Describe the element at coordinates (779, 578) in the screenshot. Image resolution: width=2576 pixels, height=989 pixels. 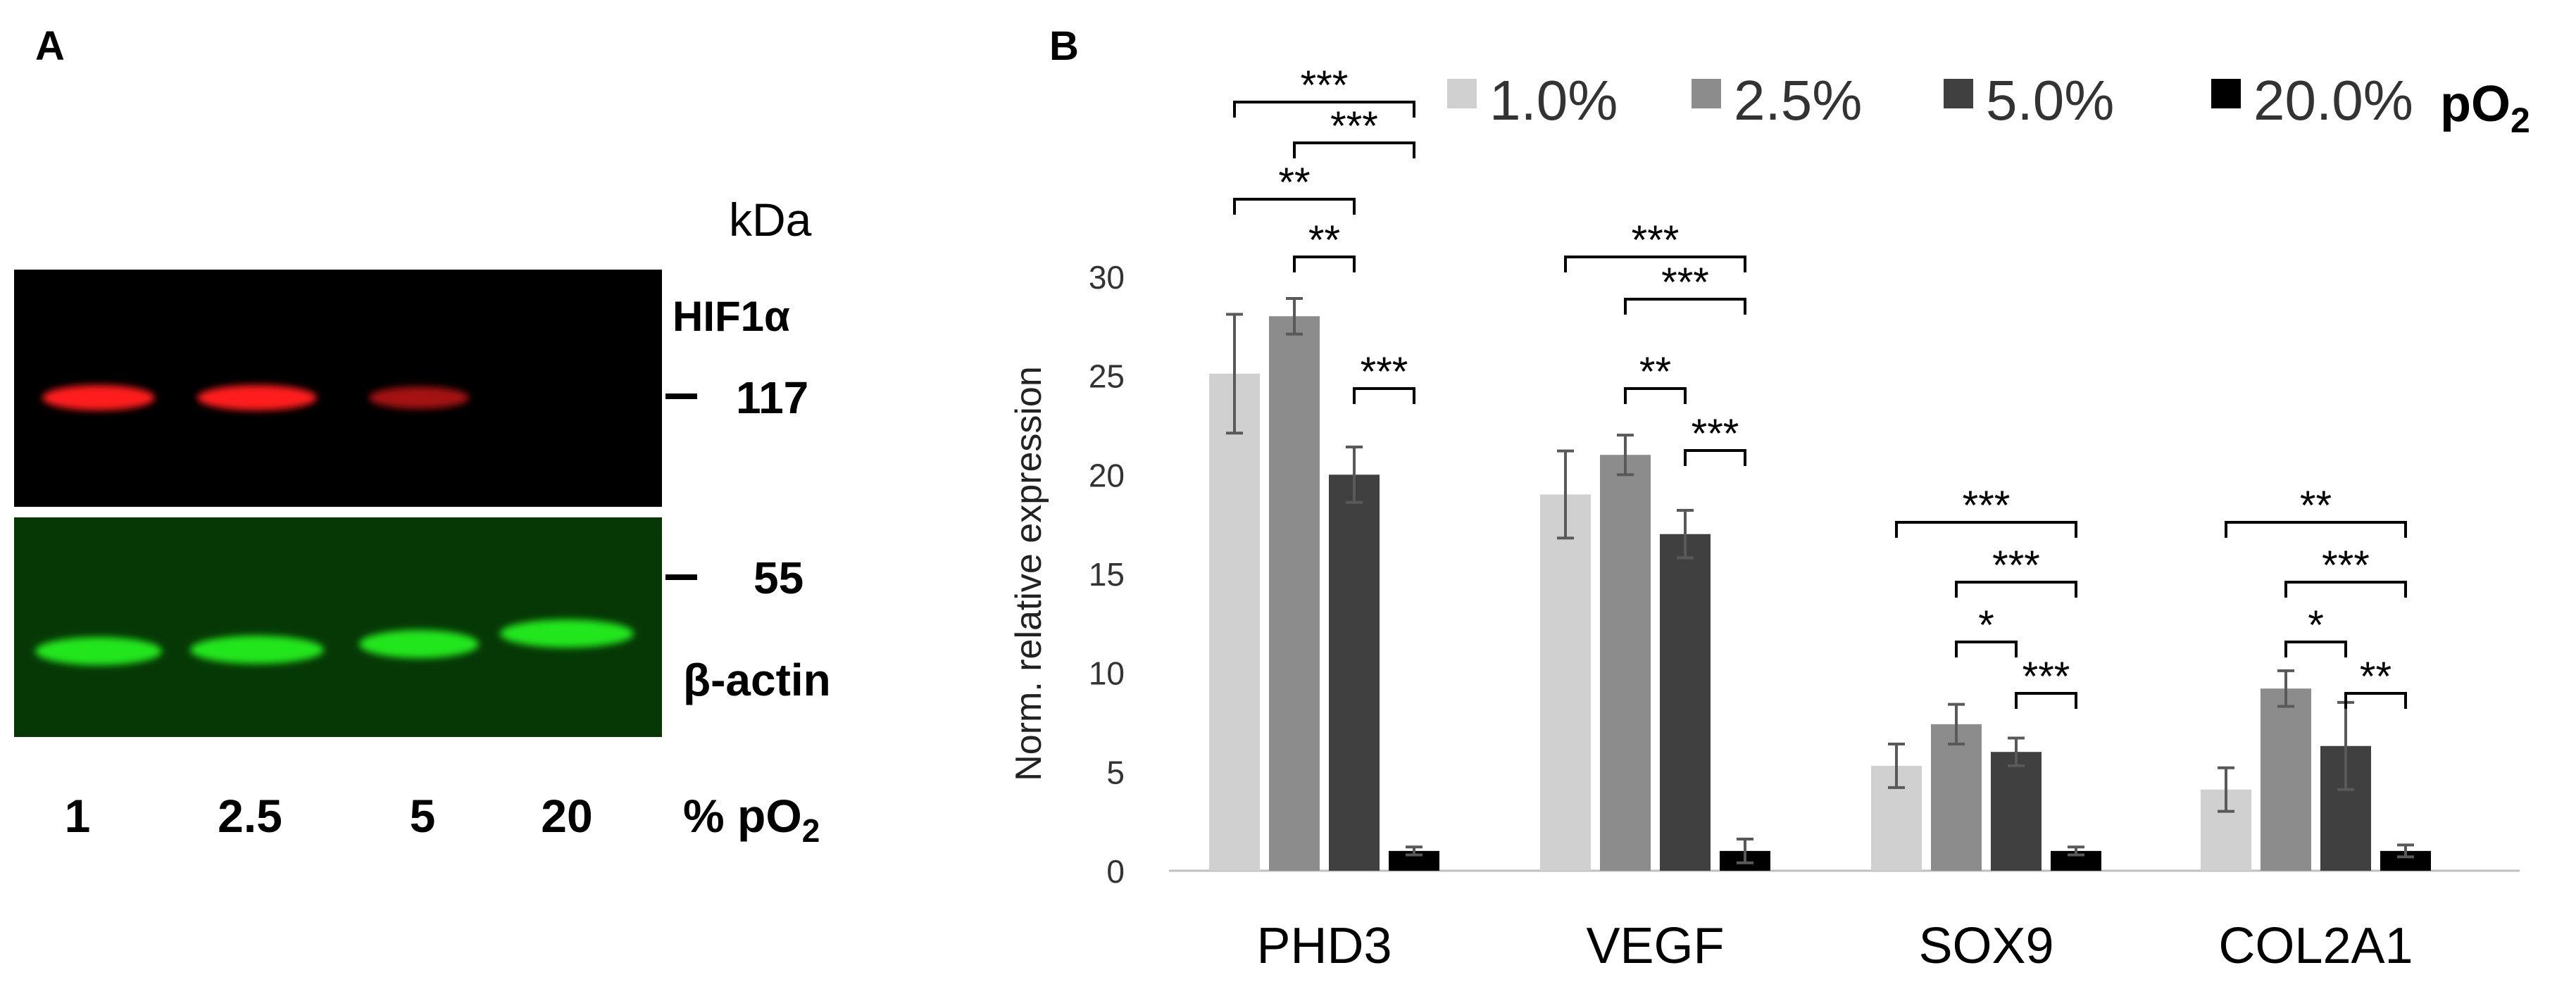
I see `marker-55-label: 55` at that location.